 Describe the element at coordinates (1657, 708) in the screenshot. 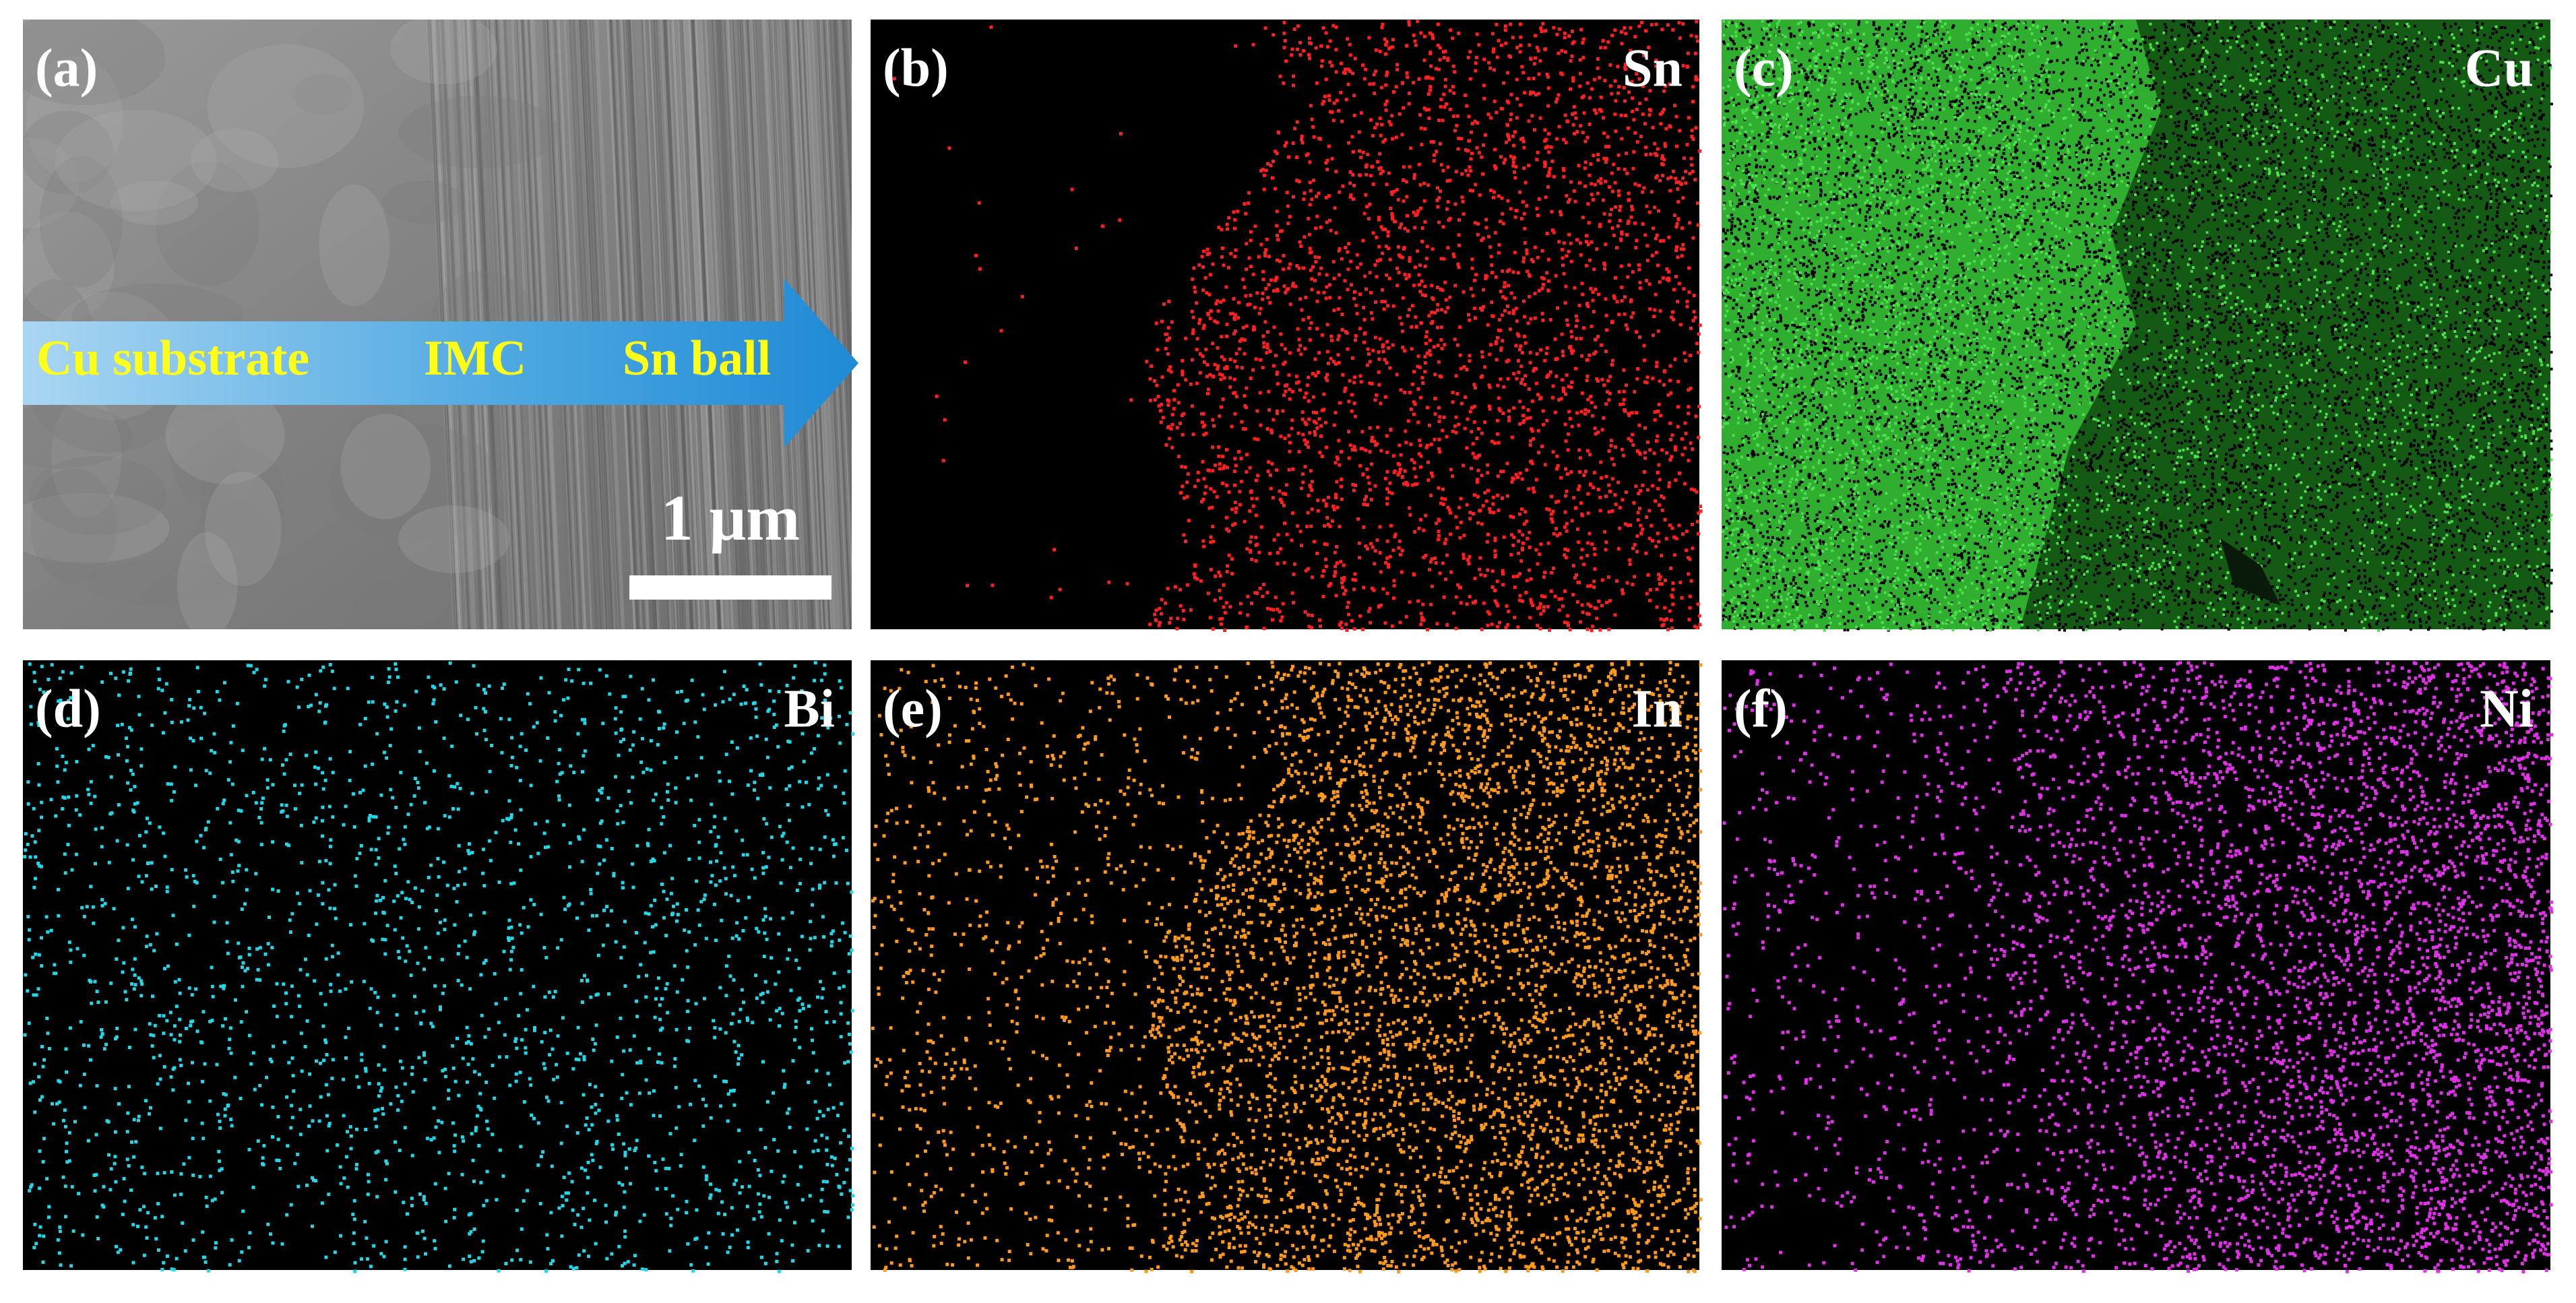

I see `element-label: In` at that location.